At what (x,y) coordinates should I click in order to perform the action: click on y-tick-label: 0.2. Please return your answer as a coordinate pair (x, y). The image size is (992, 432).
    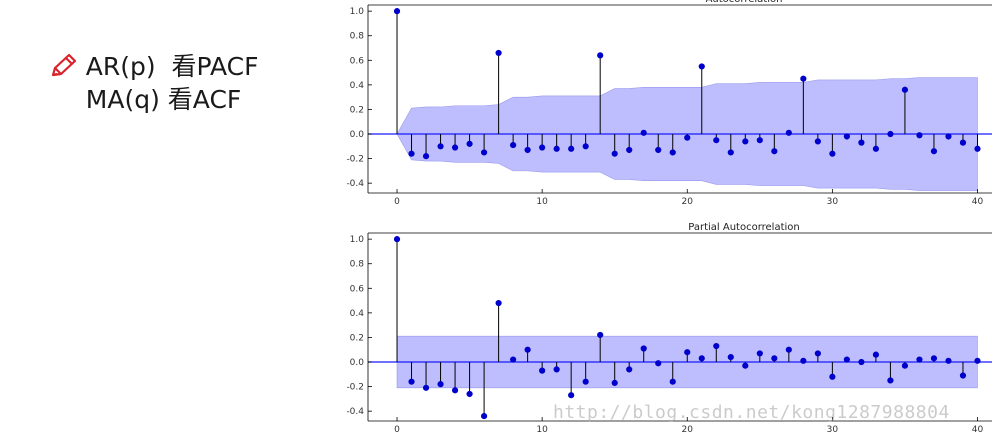
    Looking at the image, I should click on (357, 110).